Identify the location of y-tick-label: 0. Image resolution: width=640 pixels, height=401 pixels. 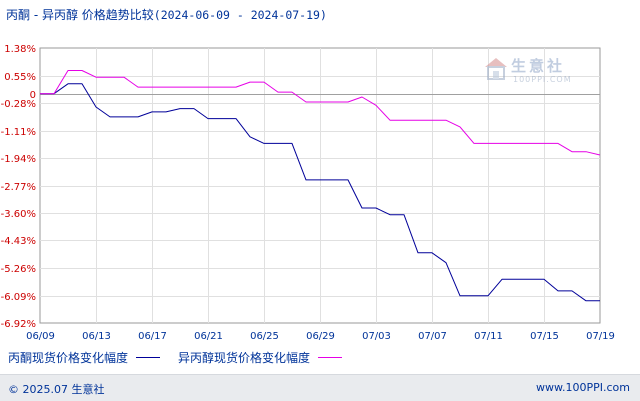
(33, 95).